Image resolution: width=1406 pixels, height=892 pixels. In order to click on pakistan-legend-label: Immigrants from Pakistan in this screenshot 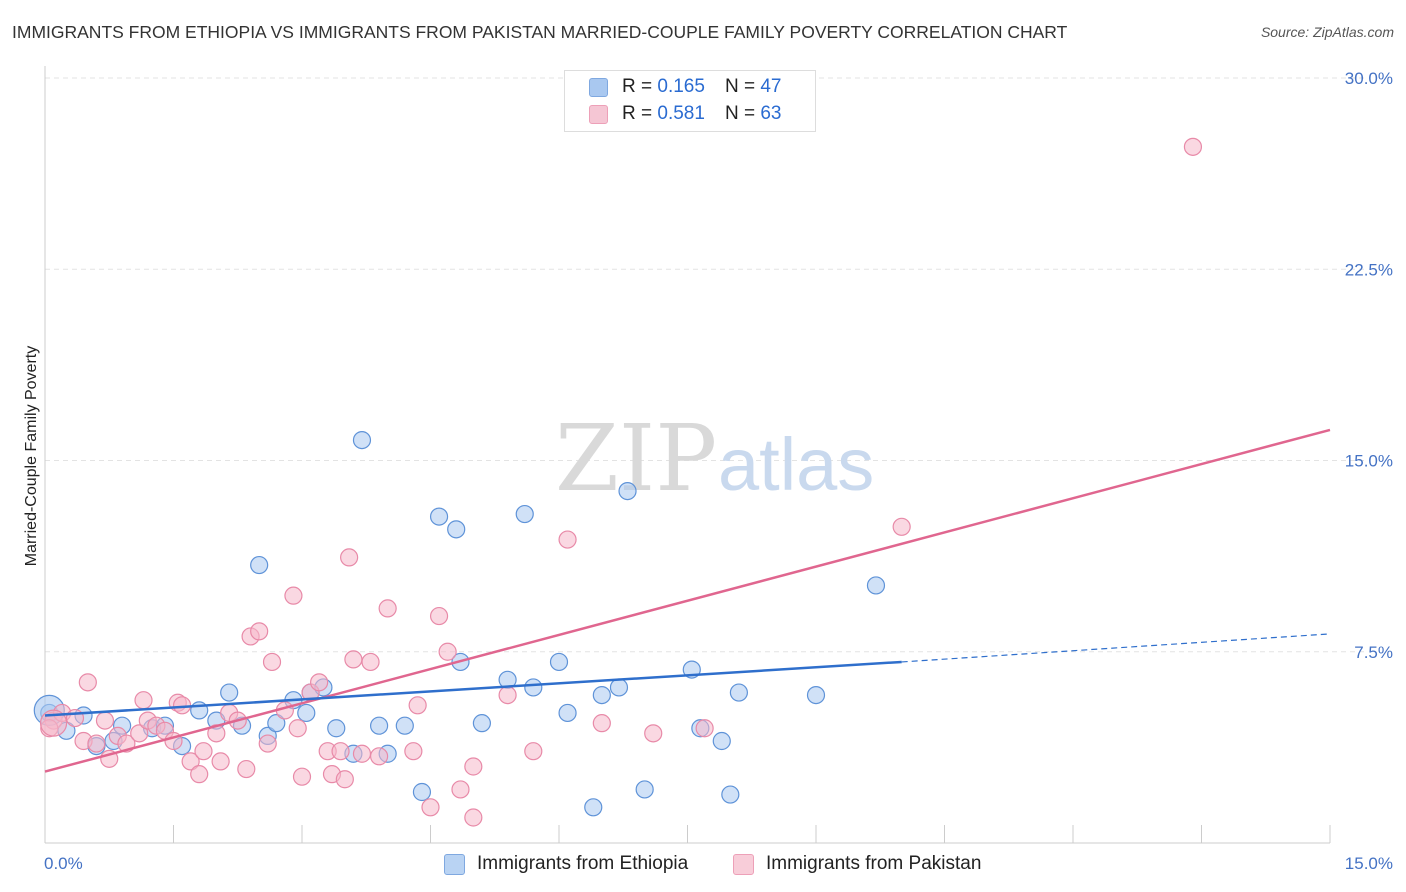, I will do `click(874, 863)`.